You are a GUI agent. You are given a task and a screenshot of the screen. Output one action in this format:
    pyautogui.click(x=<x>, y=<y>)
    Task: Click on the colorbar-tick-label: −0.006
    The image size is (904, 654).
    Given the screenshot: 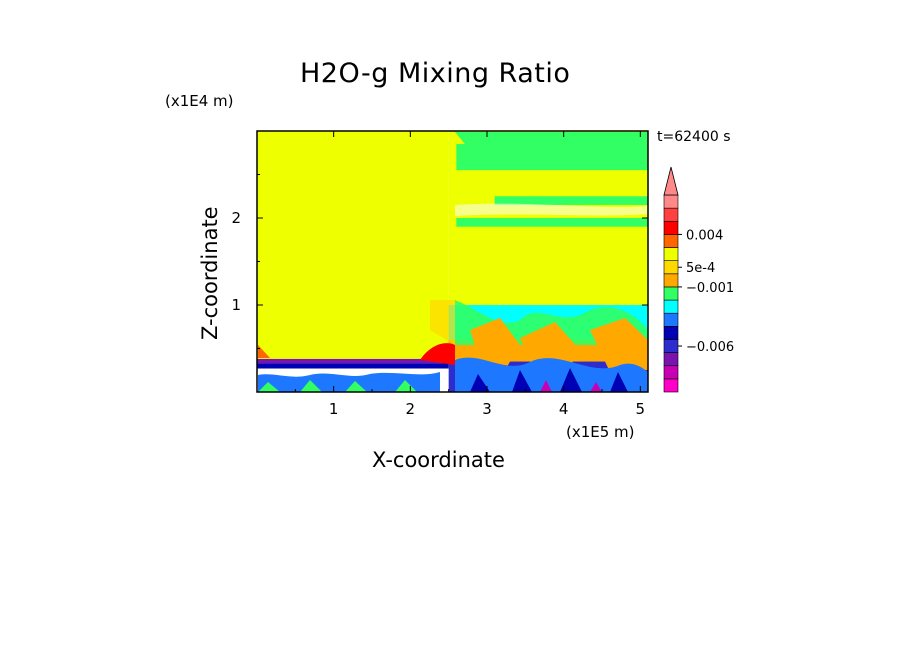 What is the action you would take?
    pyautogui.click(x=710, y=347)
    